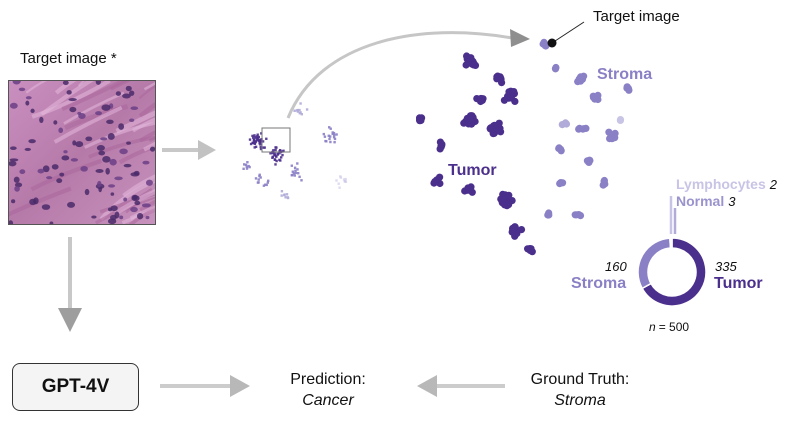 The height and width of the screenshot is (427, 800). I want to click on embedding-scatter, so click(524, 147).